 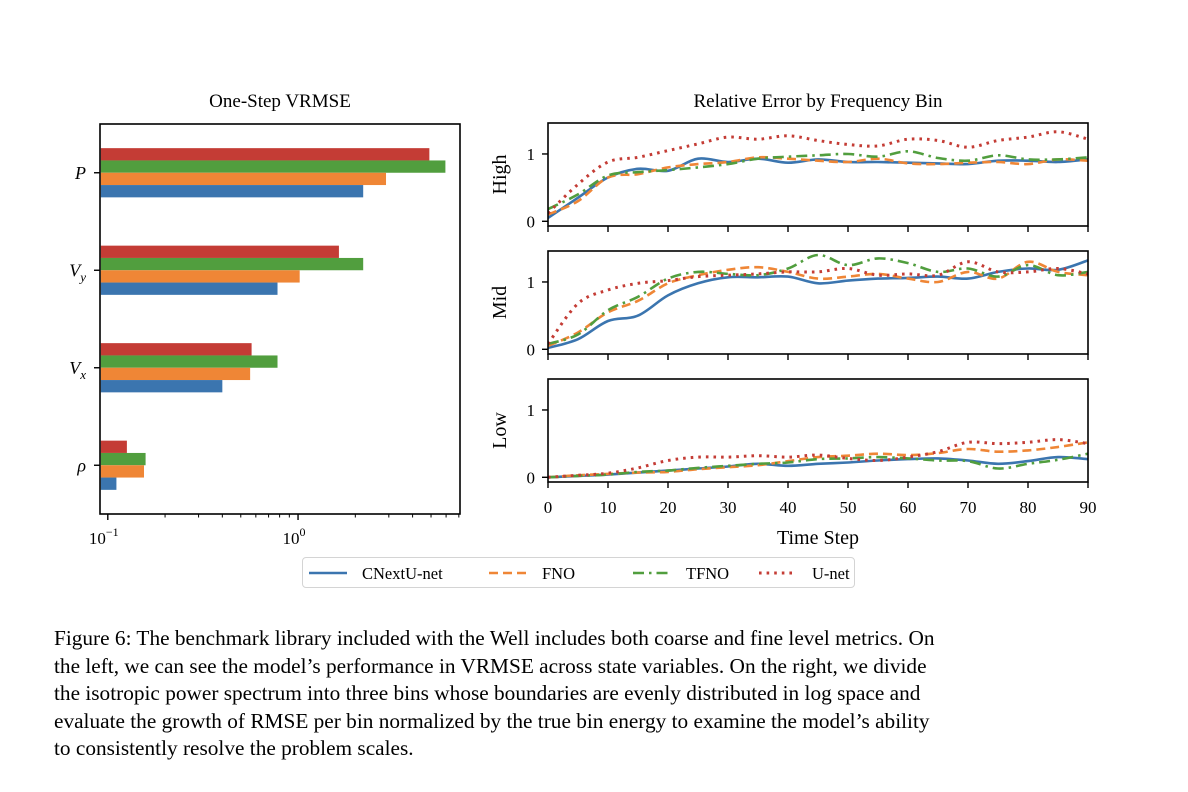 What do you see at coordinates (280, 101) in the screenshot?
I see `bar-chart-title: One-Step VRMSE` at bounding box center [280, 101].